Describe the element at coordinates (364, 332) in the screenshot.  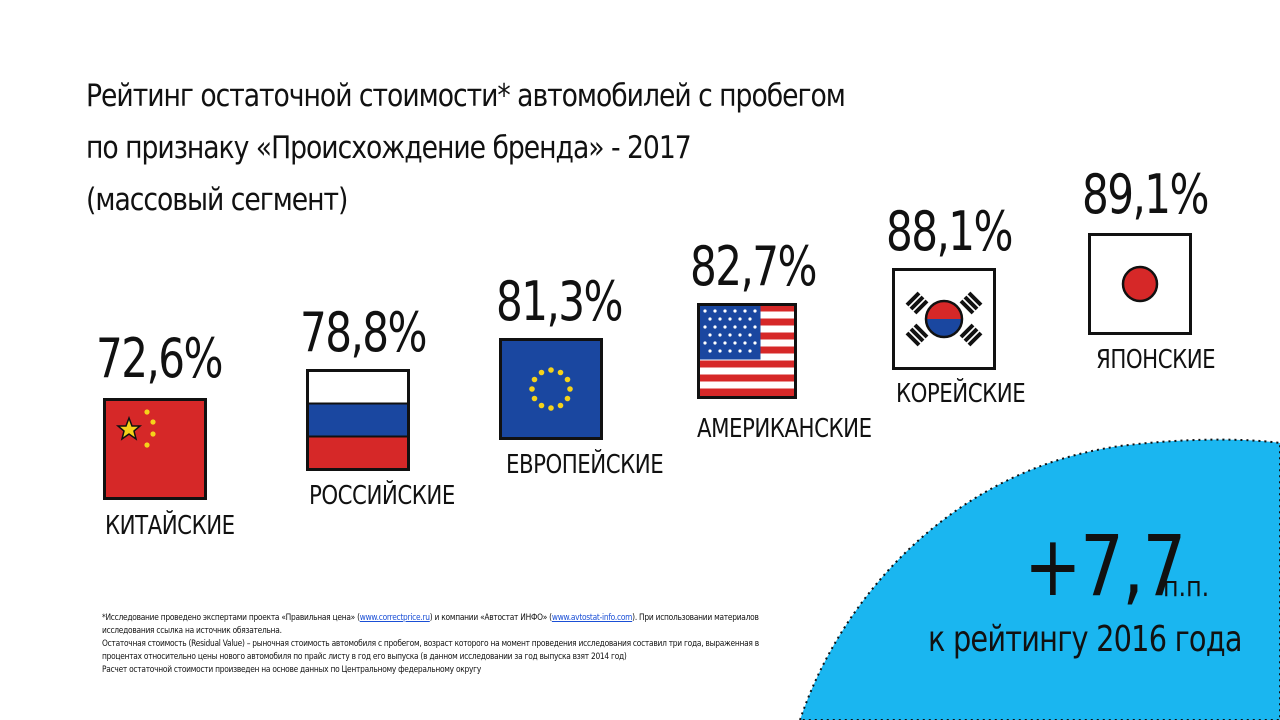
I see `value-label-russia: 78,8%` at that location.